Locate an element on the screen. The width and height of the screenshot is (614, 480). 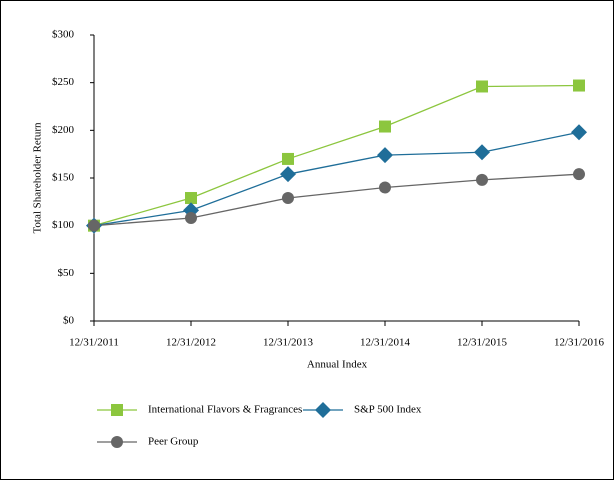
legend-label: Peer Group is located at coordinates (173, 442).